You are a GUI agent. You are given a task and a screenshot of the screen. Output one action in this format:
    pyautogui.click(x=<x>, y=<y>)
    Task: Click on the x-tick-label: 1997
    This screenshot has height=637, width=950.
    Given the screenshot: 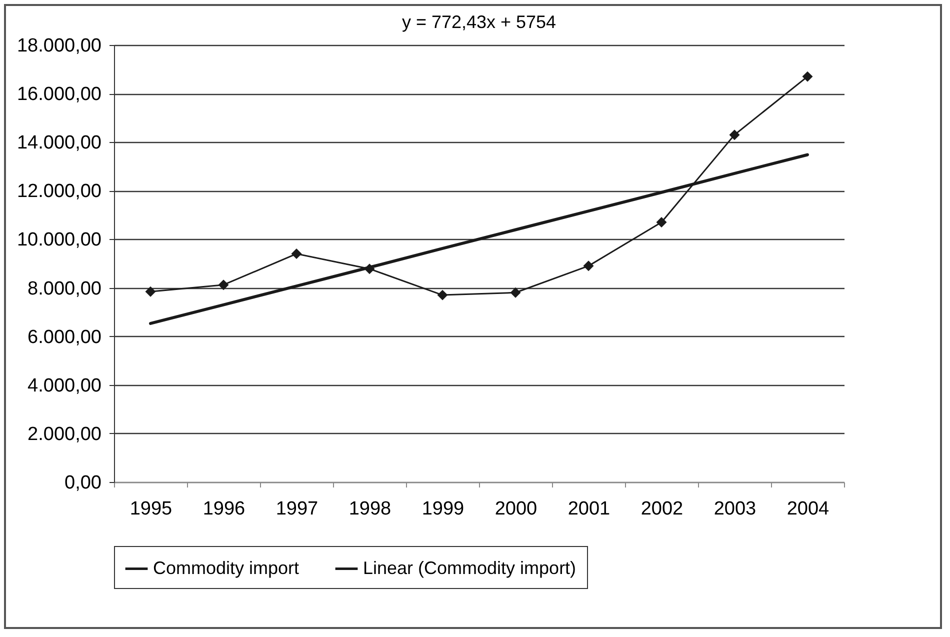 What is the action you would take?
    pyautogui.click(x=297, y=509)
    